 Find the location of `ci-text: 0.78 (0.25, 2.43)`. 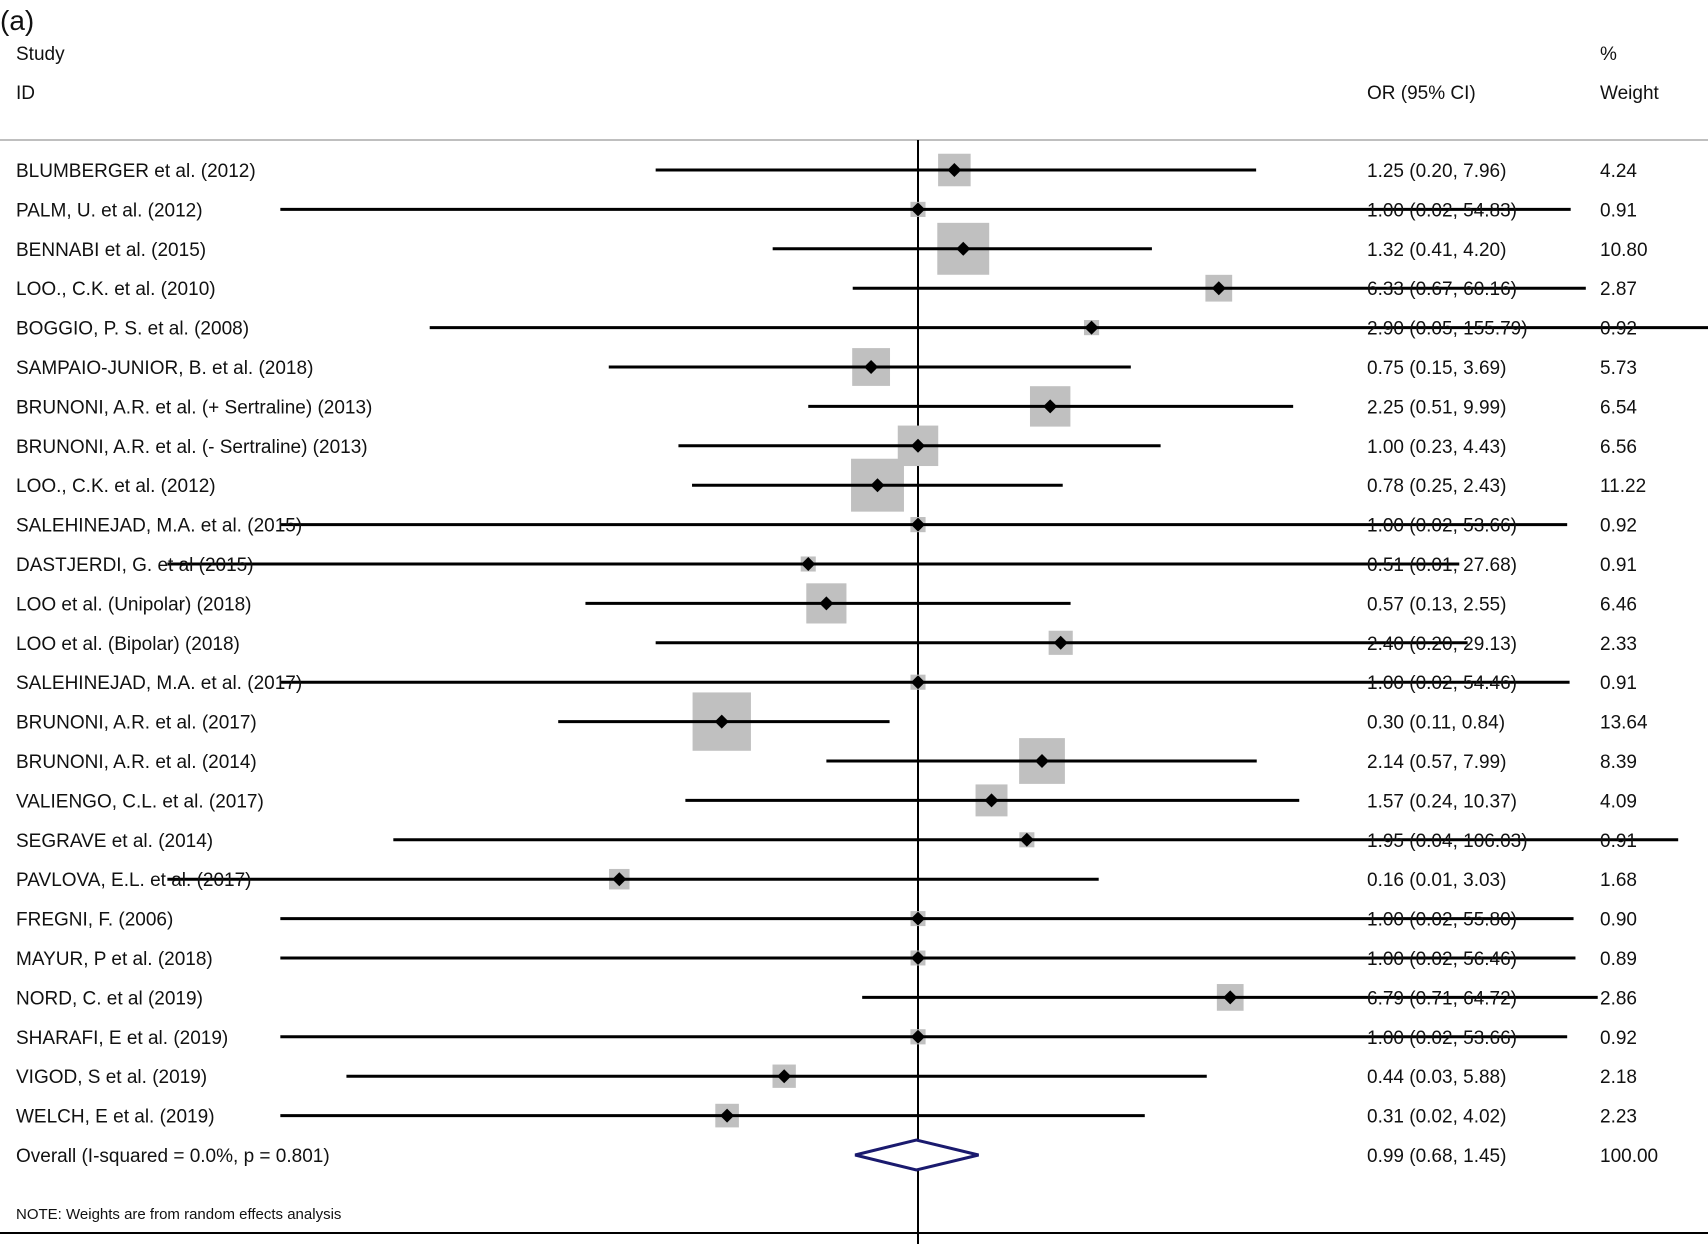

ci-text: 0.78 (0.25, 2.43) is located at coordinates (1436, 486).